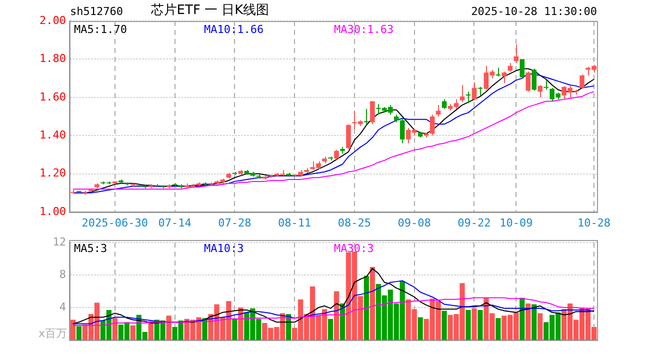 The image size is (660, 360). I want to click on x-tick-label: 08-11, so click(295, 223).